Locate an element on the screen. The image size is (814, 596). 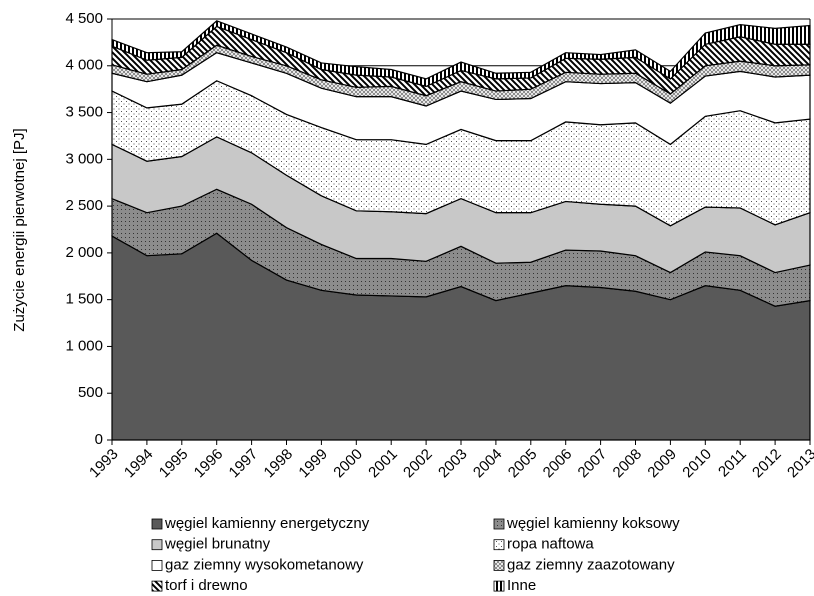
y-tick-label: 2 000 is located at coordinates (84, 252).